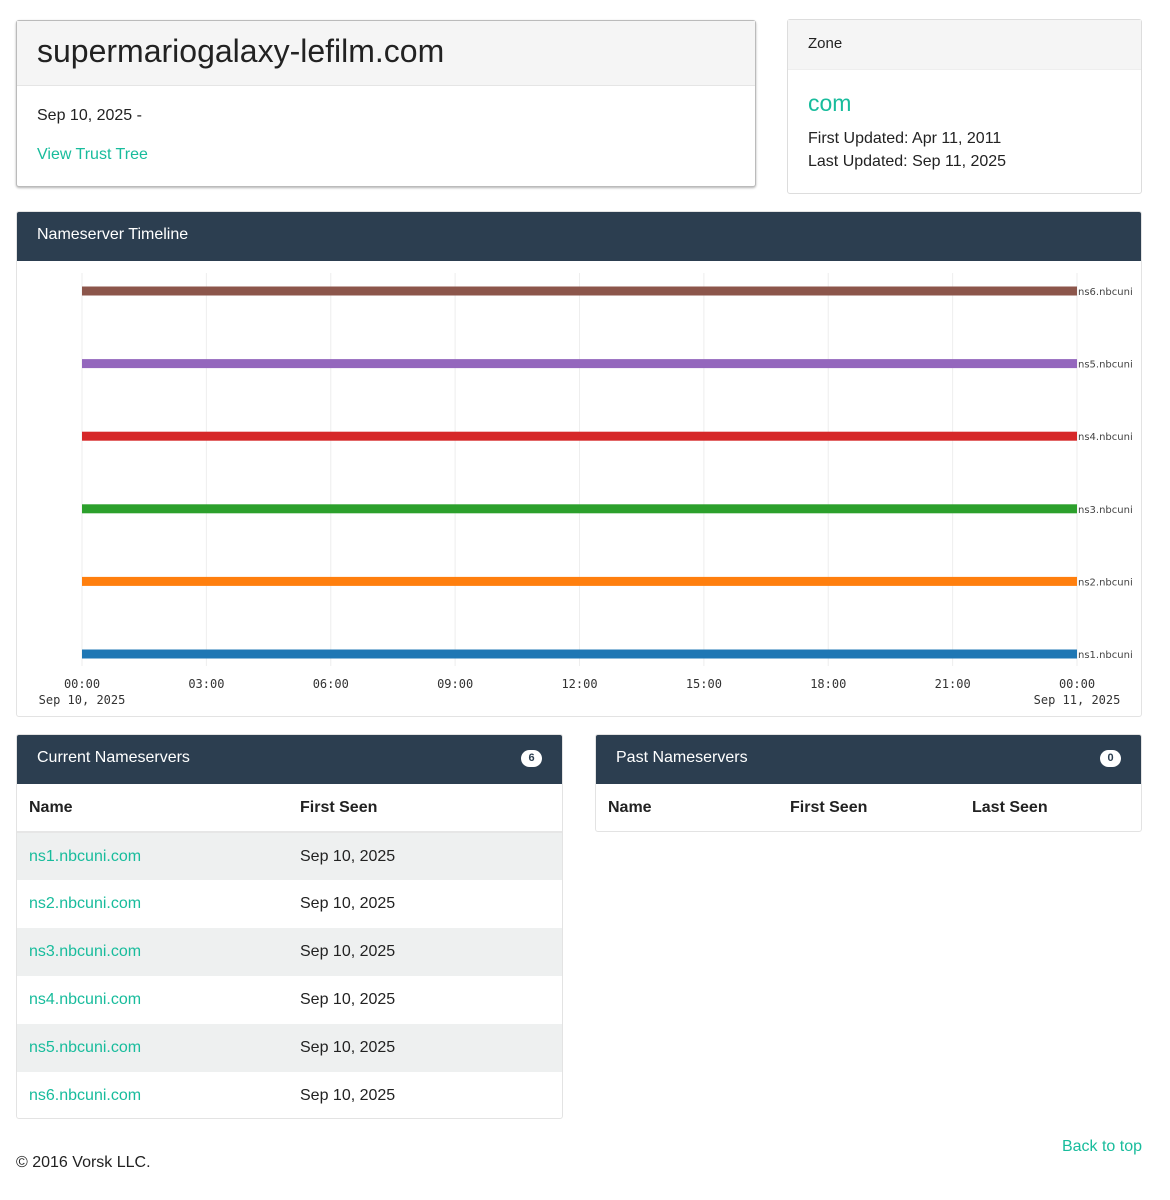 Image resolution: width=1170 pixels, height=1200 pixels. What do you see at coordinates (85, 951) in the screenshot?
I see `nameserver-link: ns3.nbcuni.com` at bounding box center [85, 951].